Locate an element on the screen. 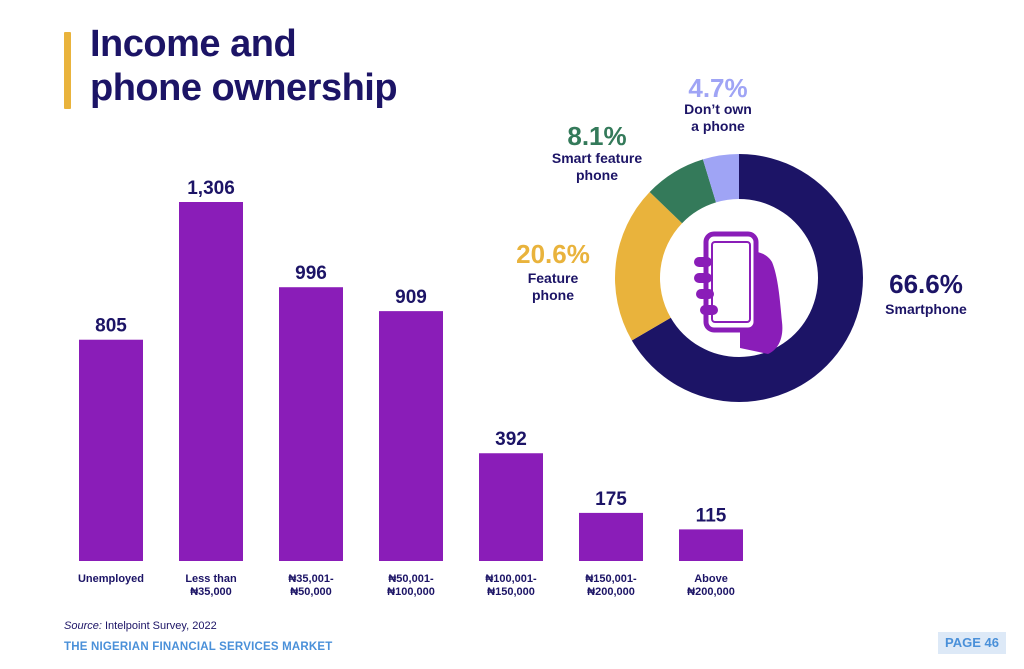 The height and width of the screenshot is (669, 1024). publication-name: THE NIGERIAN FINANCIAL SERVICES MARKET is located at coordinates (198, 647).